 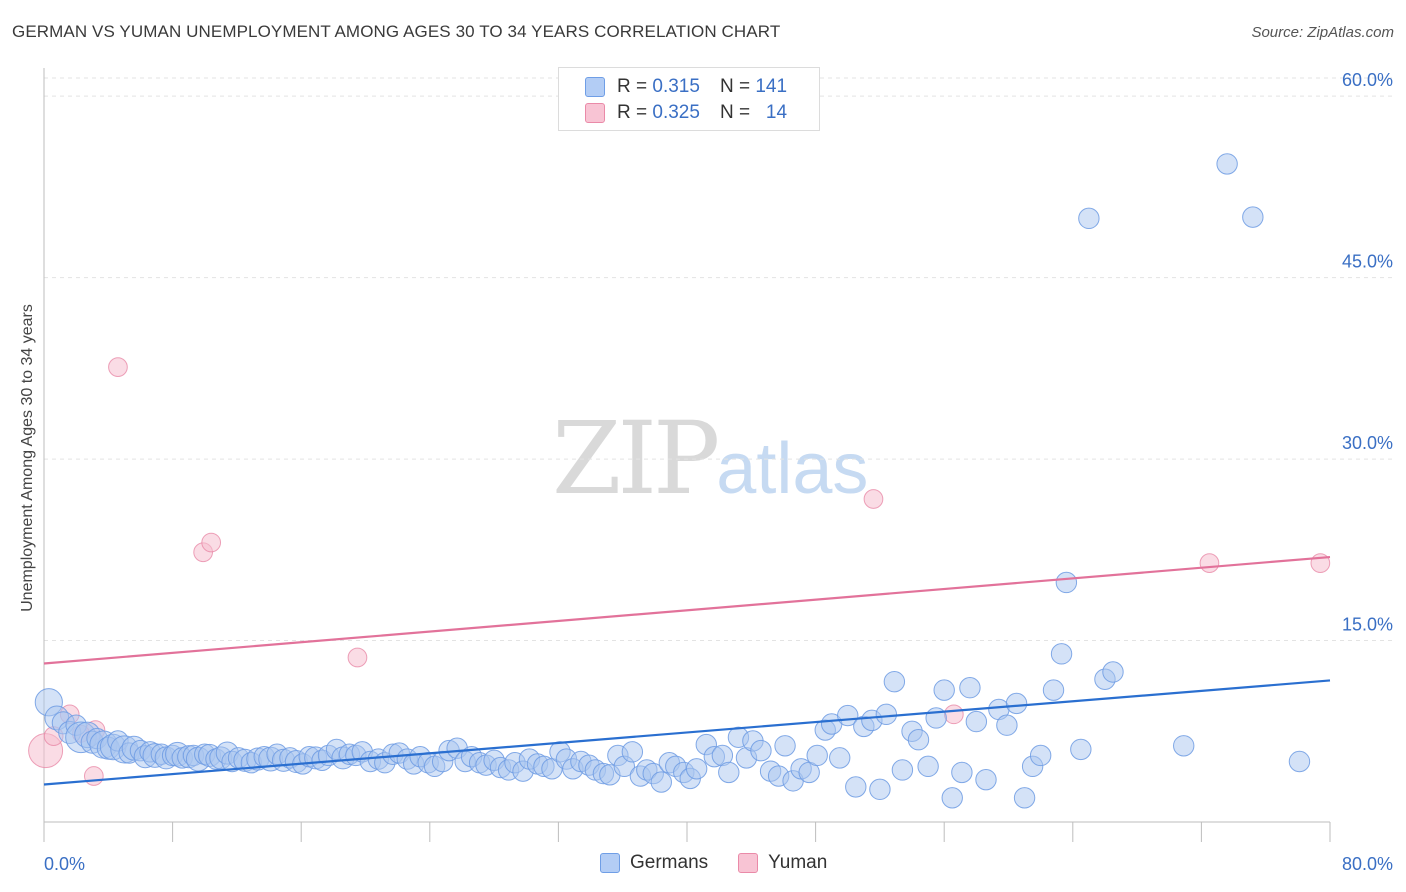 I want to click on source-label: Source: ZipAtlas.com, so click(x=1322, y=32).